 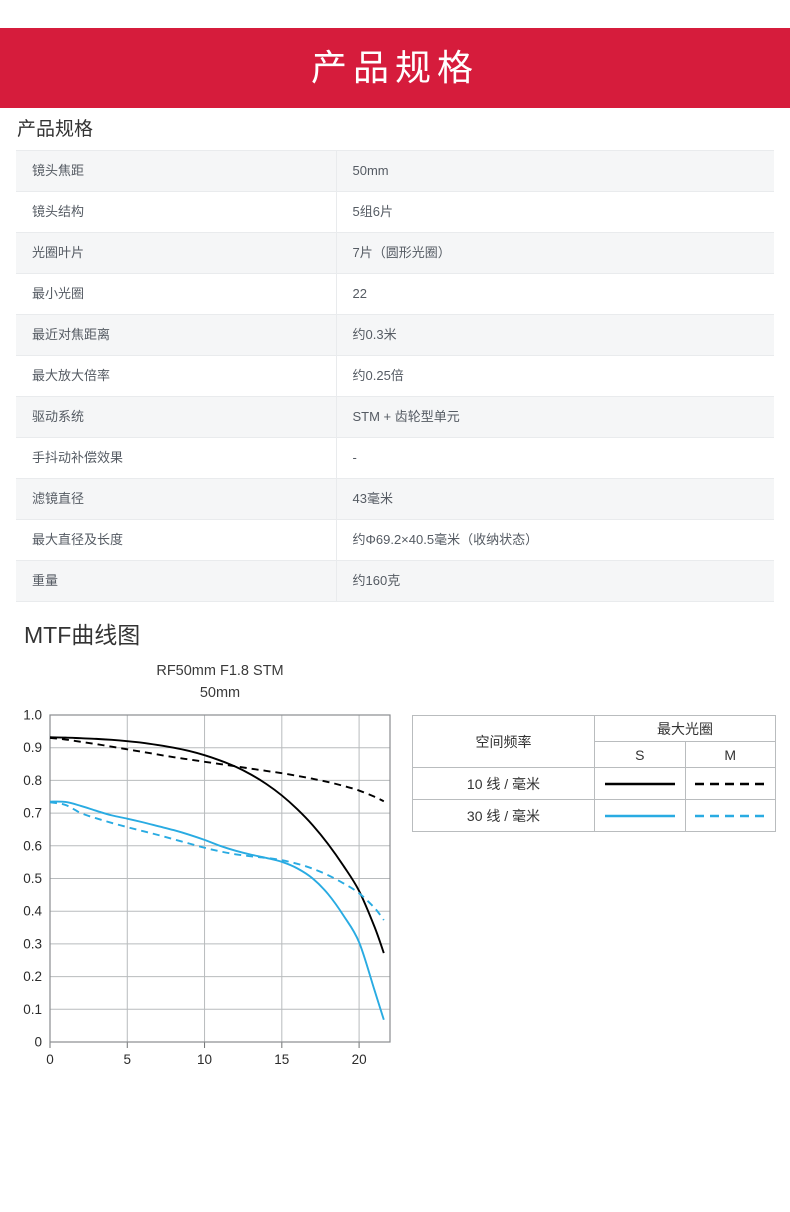 I want to click on chart-title: RF50mm F1.8 STM, so click(x=220, y=671).